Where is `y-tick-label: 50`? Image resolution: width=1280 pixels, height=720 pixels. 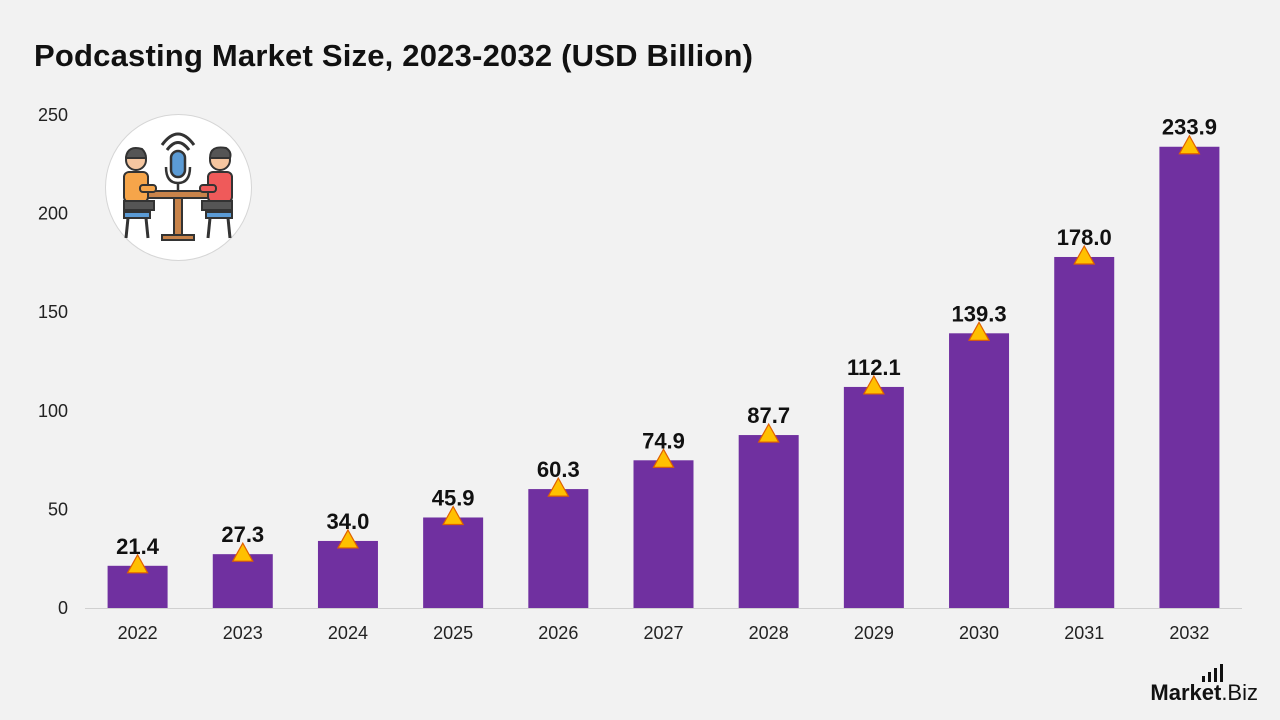
y-tick-label: 50 is located at coordinates (58, 509).